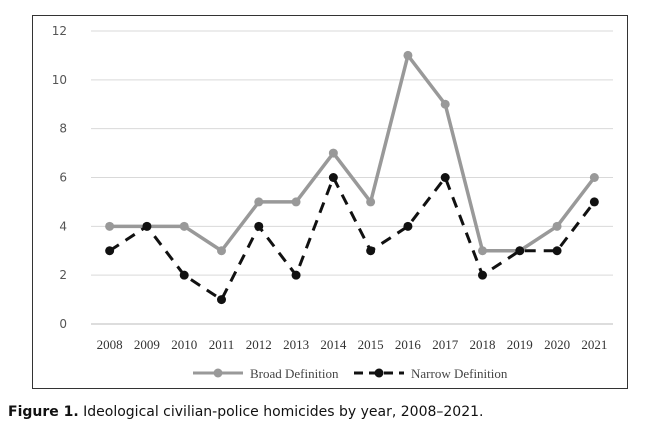 The height and width of the screenshot is (433, 652). I want to click on y-tick-label: 10, so click(59, 80).